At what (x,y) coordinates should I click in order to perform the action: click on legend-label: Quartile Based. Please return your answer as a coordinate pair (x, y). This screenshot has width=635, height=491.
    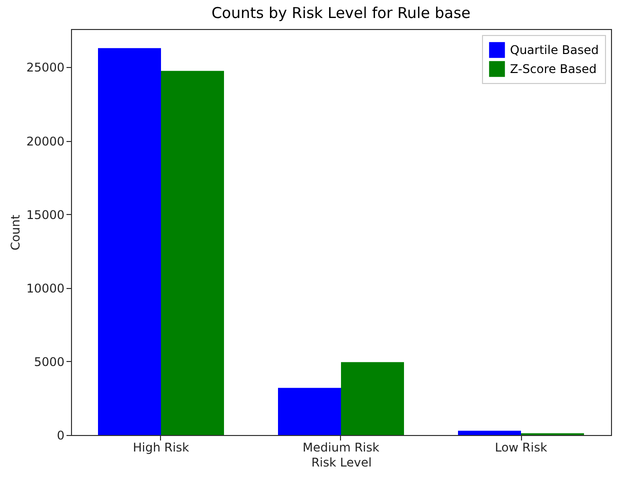
    Looking at the image, I should click on (554, 50).